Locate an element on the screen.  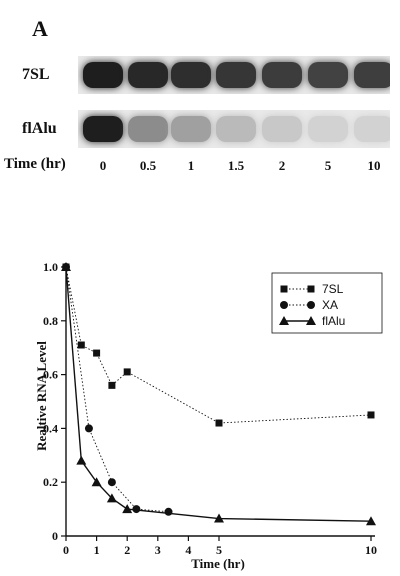
gel-blot-flalu is located at coordinates (234, 129).